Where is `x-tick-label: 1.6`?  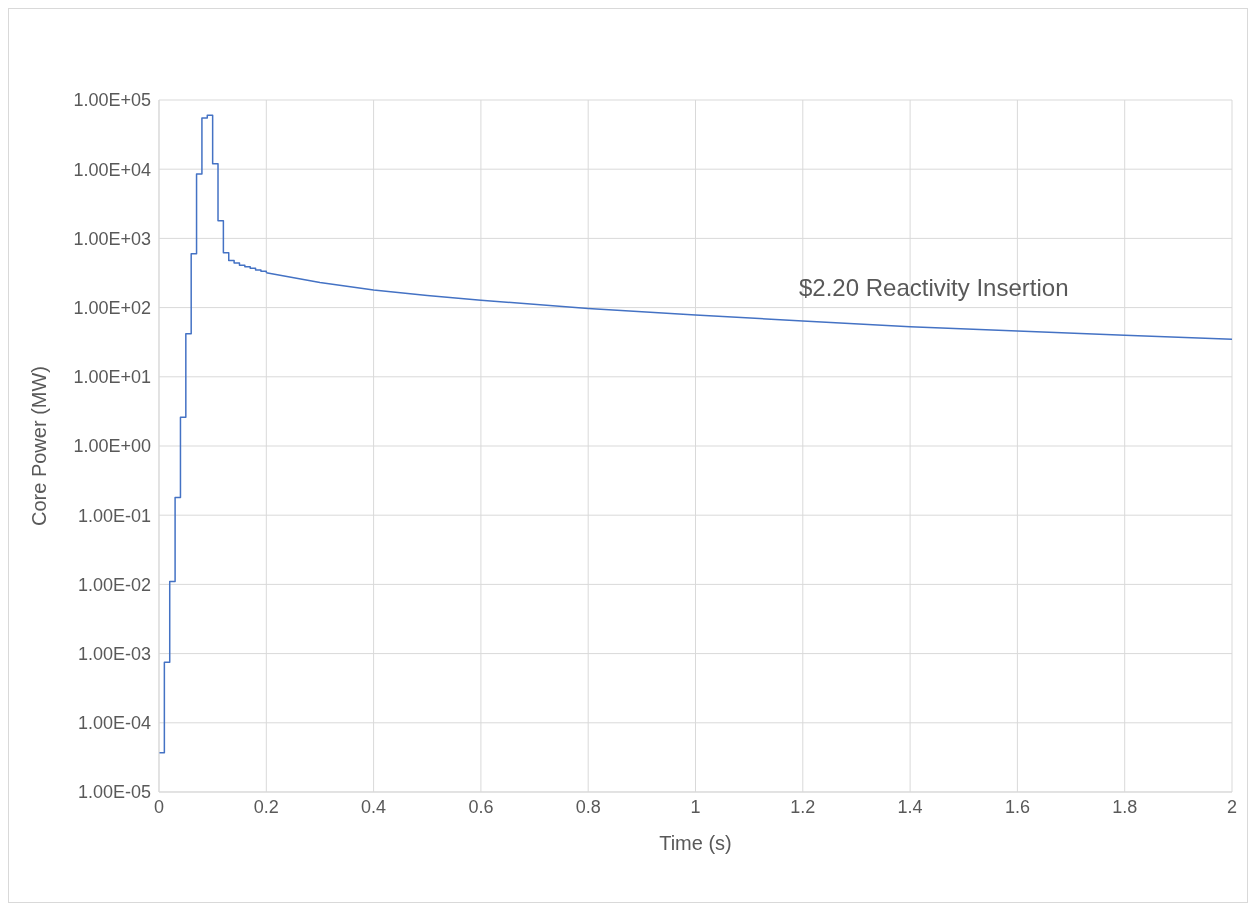 x-tick-label: 1.6 is located at coordinates (1017, 806).